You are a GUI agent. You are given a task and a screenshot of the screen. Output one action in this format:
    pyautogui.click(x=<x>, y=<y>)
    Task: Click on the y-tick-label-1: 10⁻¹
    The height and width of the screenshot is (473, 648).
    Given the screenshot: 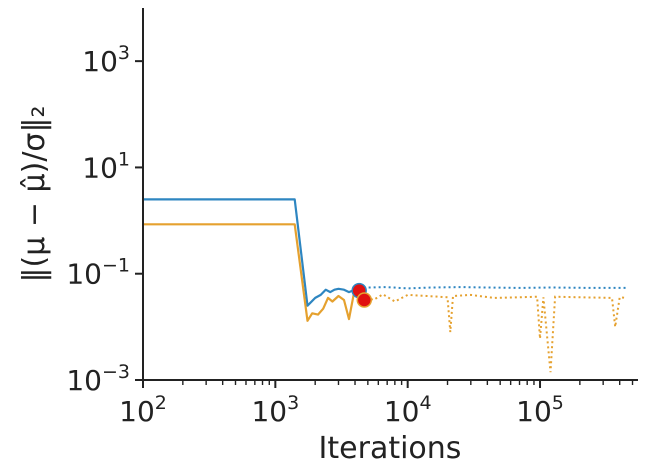 What is the action you would take?
    pyautogui.click(x=98, y=273)
    